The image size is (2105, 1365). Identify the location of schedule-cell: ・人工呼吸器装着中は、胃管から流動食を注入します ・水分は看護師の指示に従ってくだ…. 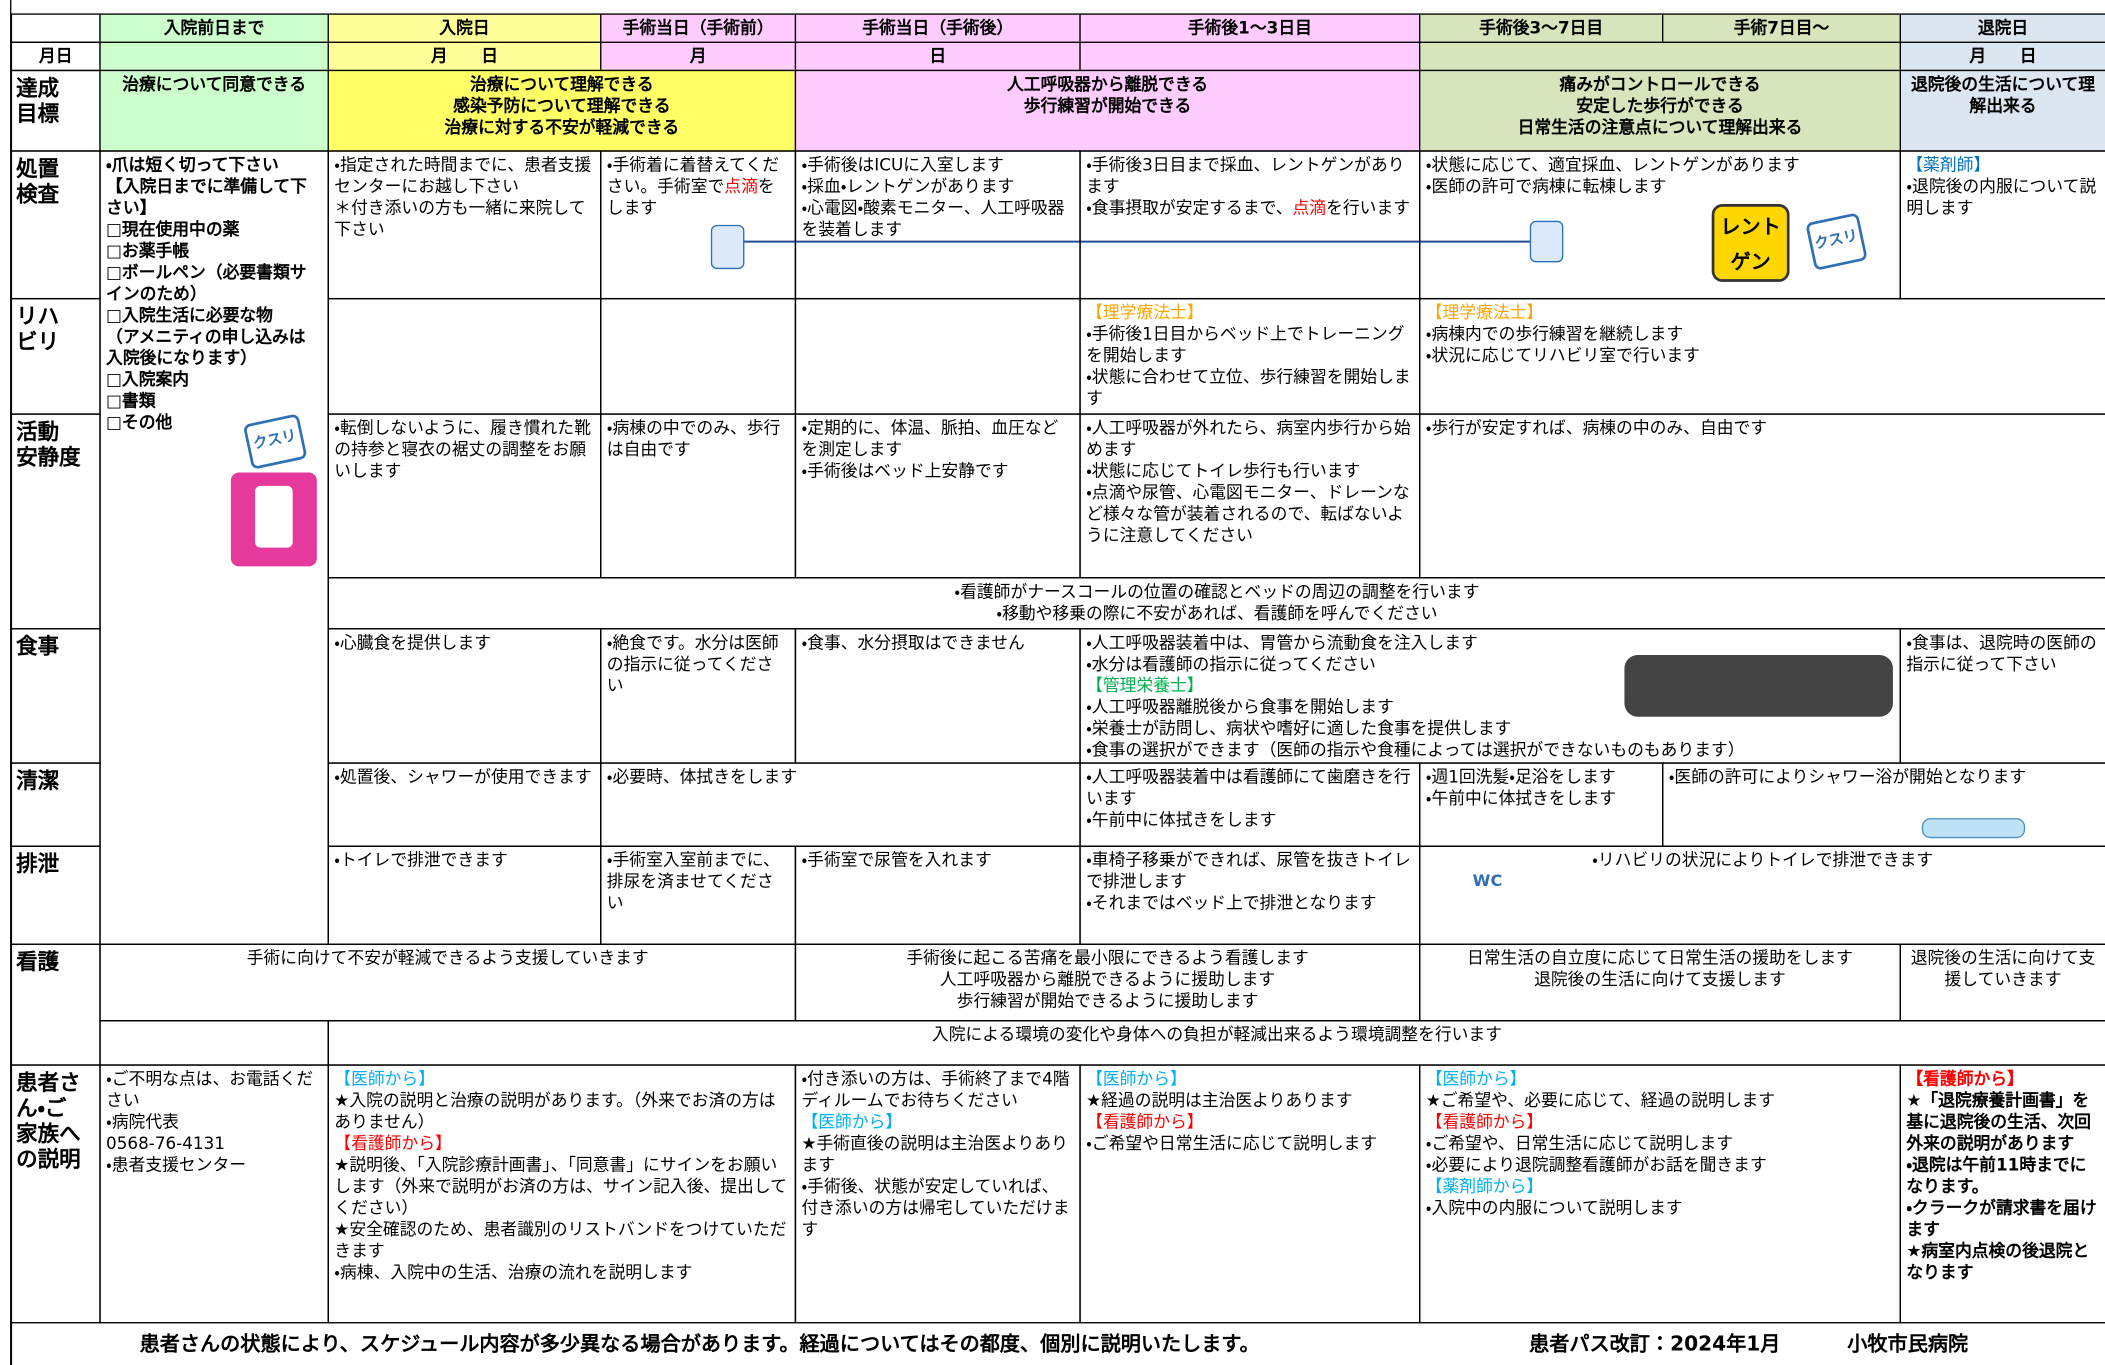
(1490, 696).